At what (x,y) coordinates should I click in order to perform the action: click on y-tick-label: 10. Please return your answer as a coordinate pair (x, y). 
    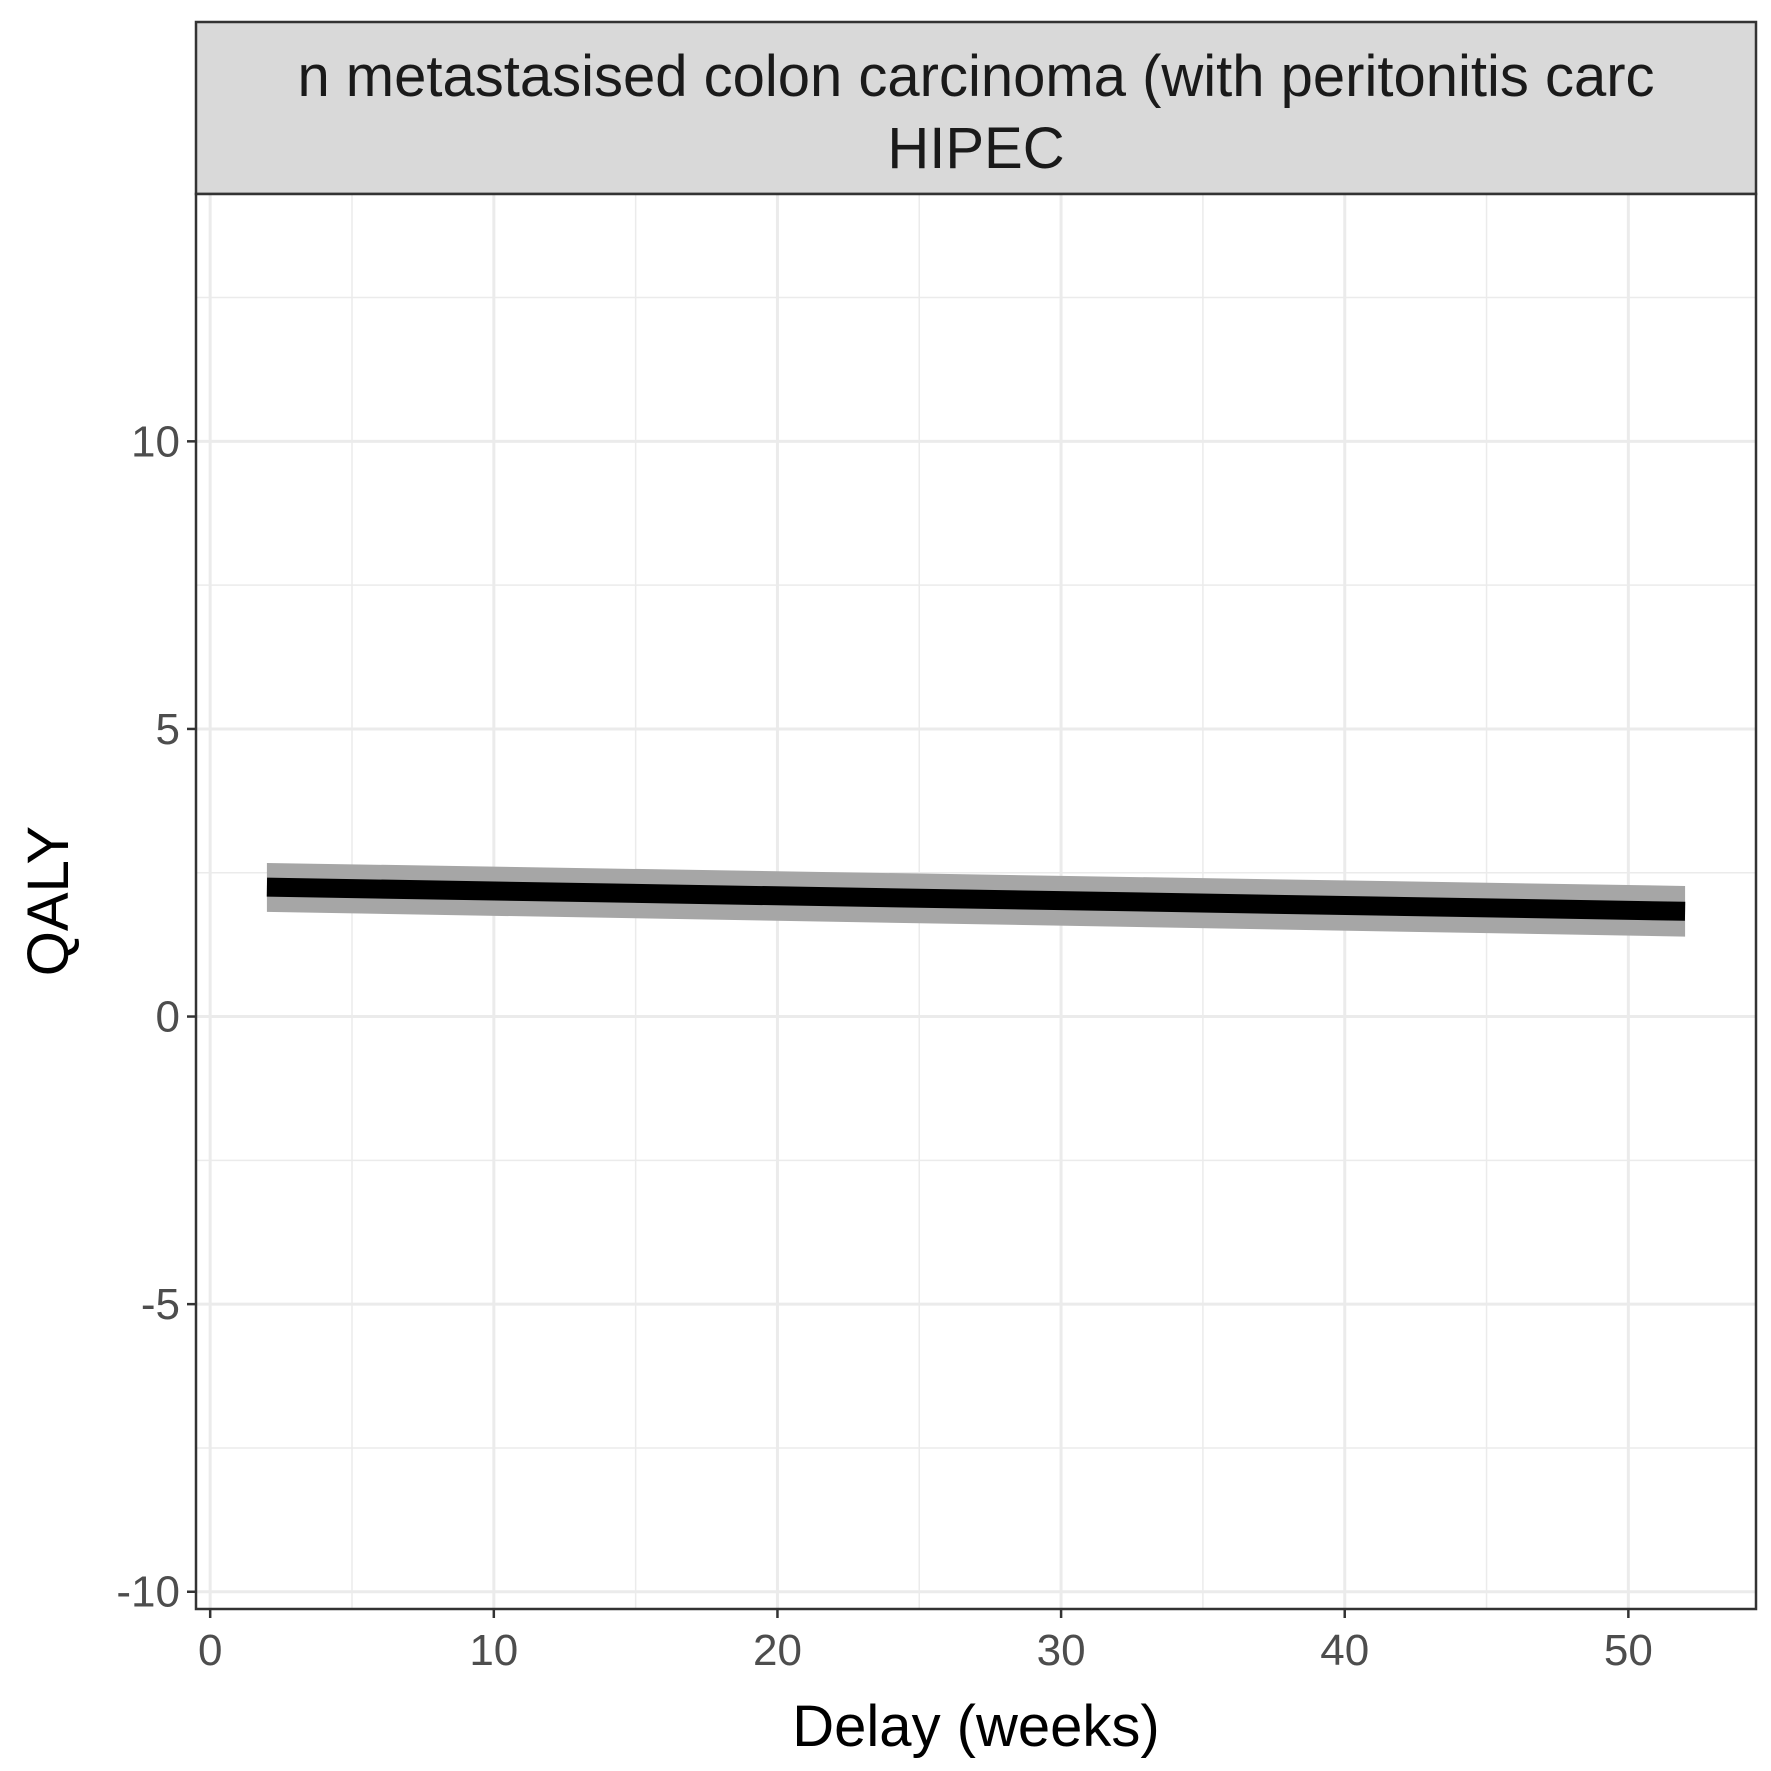
    Looking at the image, I should click on (155, 441).